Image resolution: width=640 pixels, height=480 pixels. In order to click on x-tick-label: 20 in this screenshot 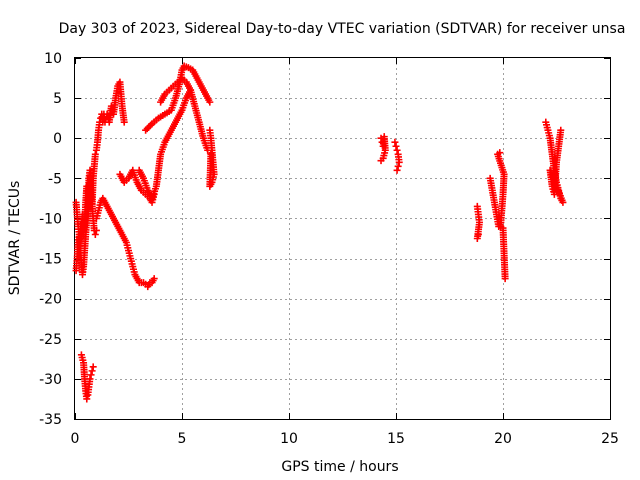, I will do `click(503, 439)`.